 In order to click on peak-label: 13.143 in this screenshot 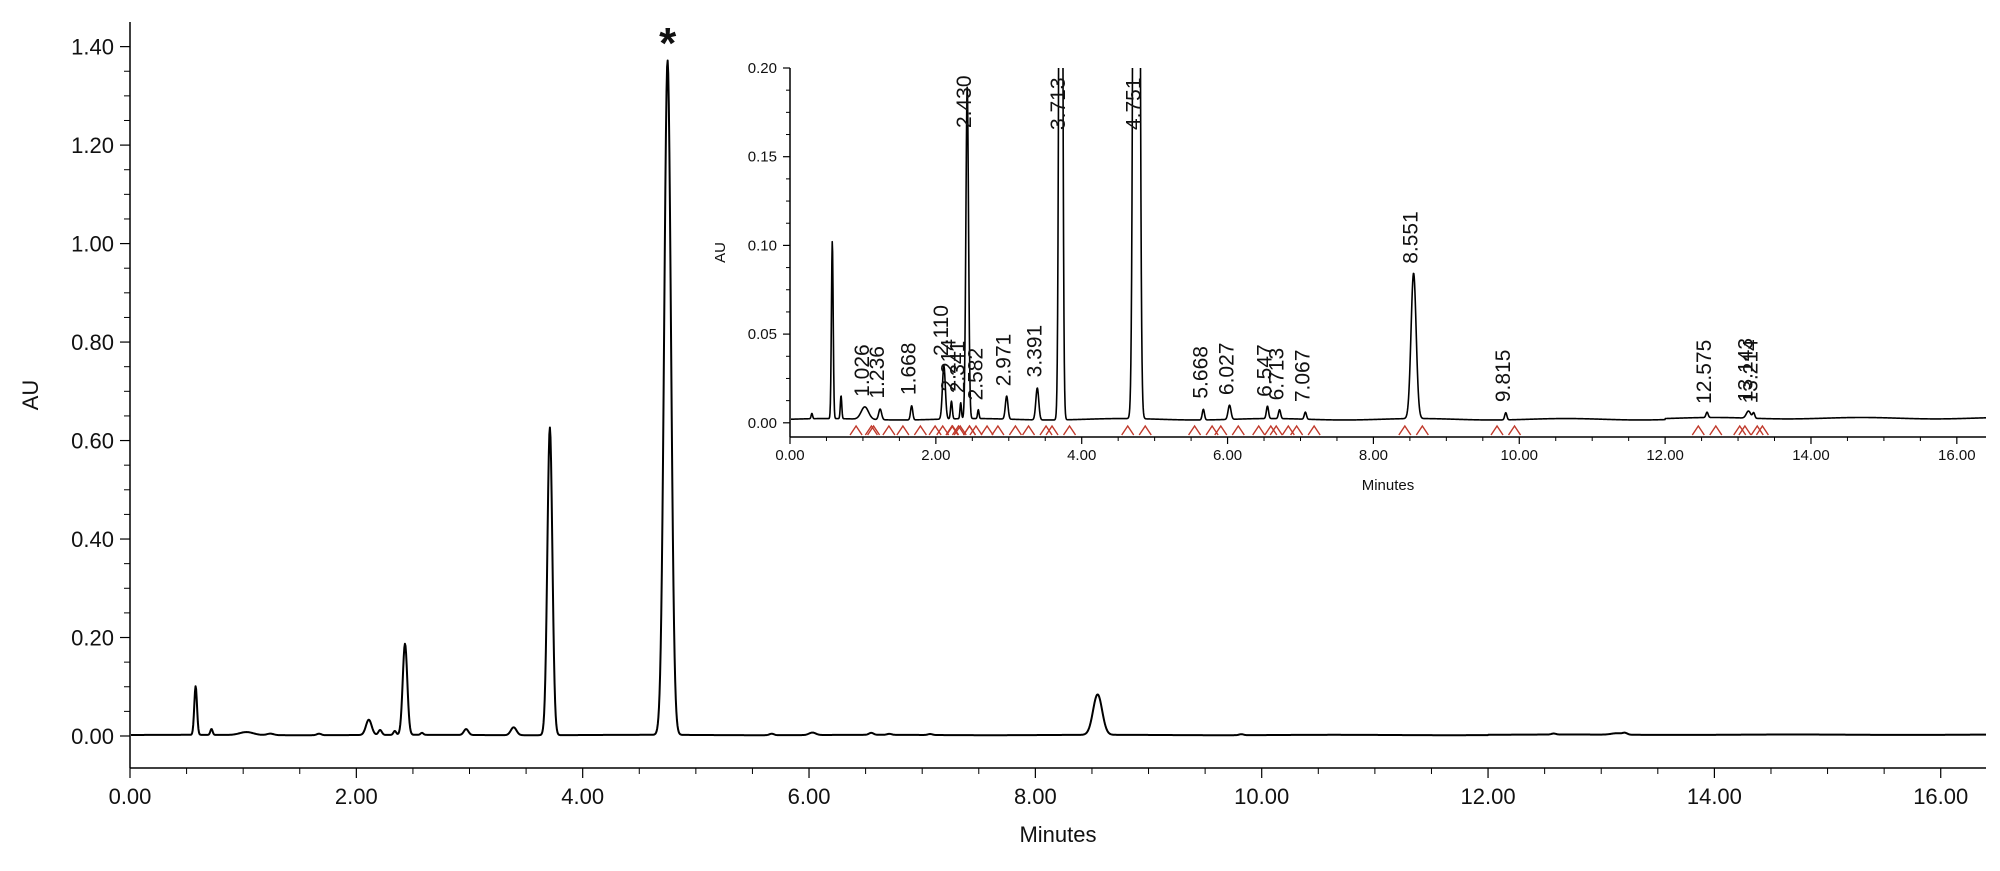, I will do `click(1745, 370)`.